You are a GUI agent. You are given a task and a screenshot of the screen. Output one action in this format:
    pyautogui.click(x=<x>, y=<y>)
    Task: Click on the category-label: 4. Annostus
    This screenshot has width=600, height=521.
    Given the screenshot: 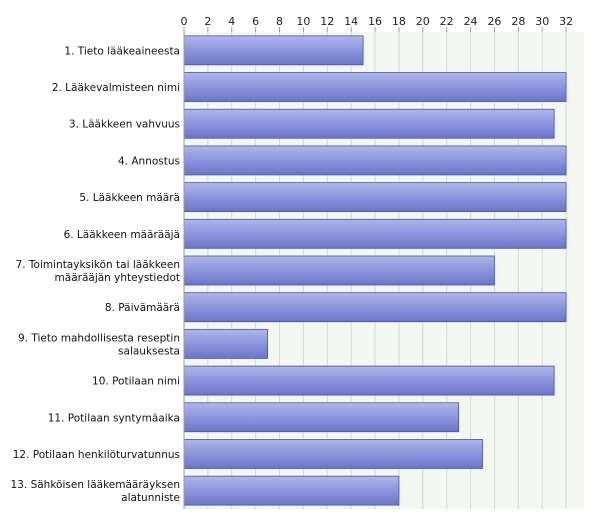 What is the action you would take?
    pyautogui.click(x=149, y=161)
    